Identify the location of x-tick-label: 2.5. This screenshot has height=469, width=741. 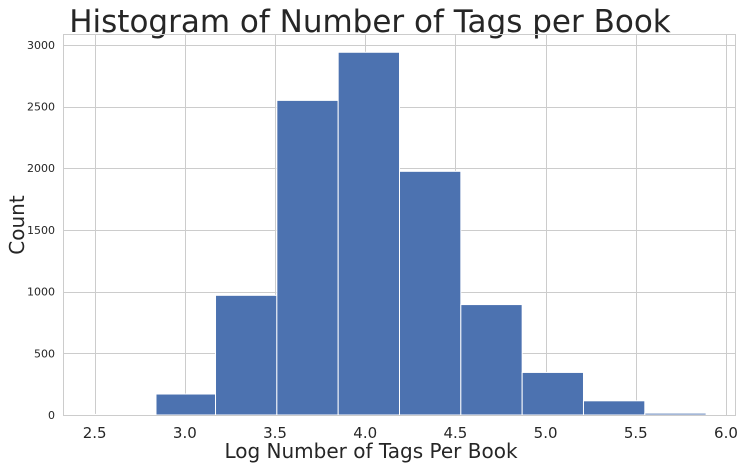
(95, 433).